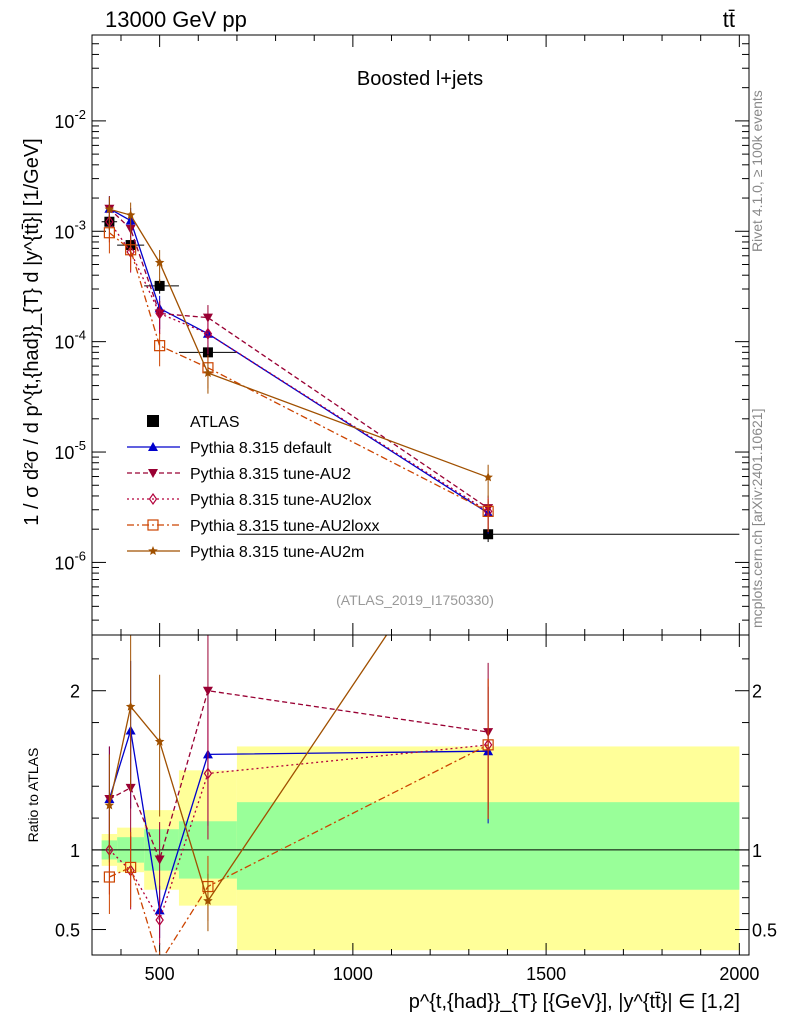 Image resolution: width=786 pixels, height=1024 pixels. Describe the element at coordinates (280, 500) in the screenshot. I see `legend-label: Pythia 8.315 tune-AU2lox` at that location.